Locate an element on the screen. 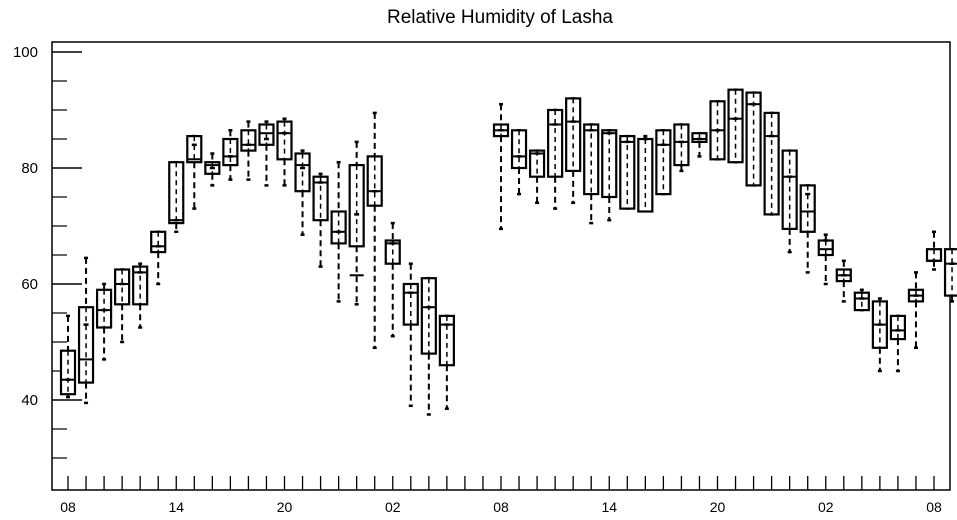 This screenshot has height=520, width=957. y-tick-label: 60 is located at coordinates (29, 284).